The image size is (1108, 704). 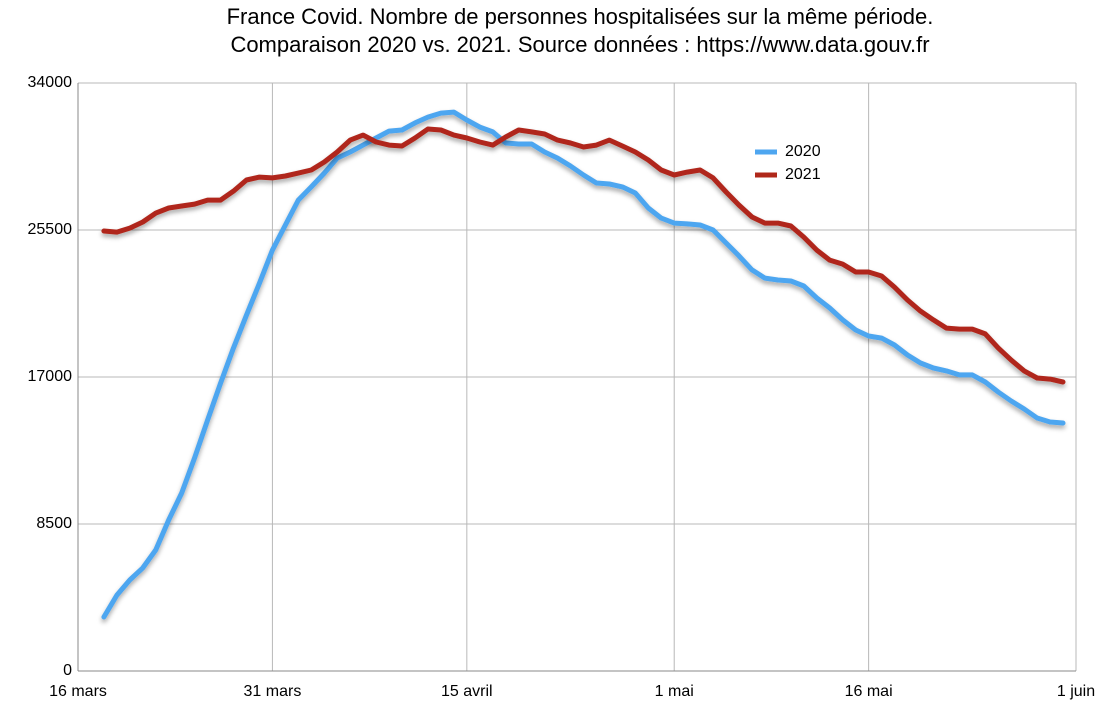 What do you see at coordinates (467, 691) in the screenshot?
I see `x-tick-label: 15 avril` at bounding box center [467, 691].